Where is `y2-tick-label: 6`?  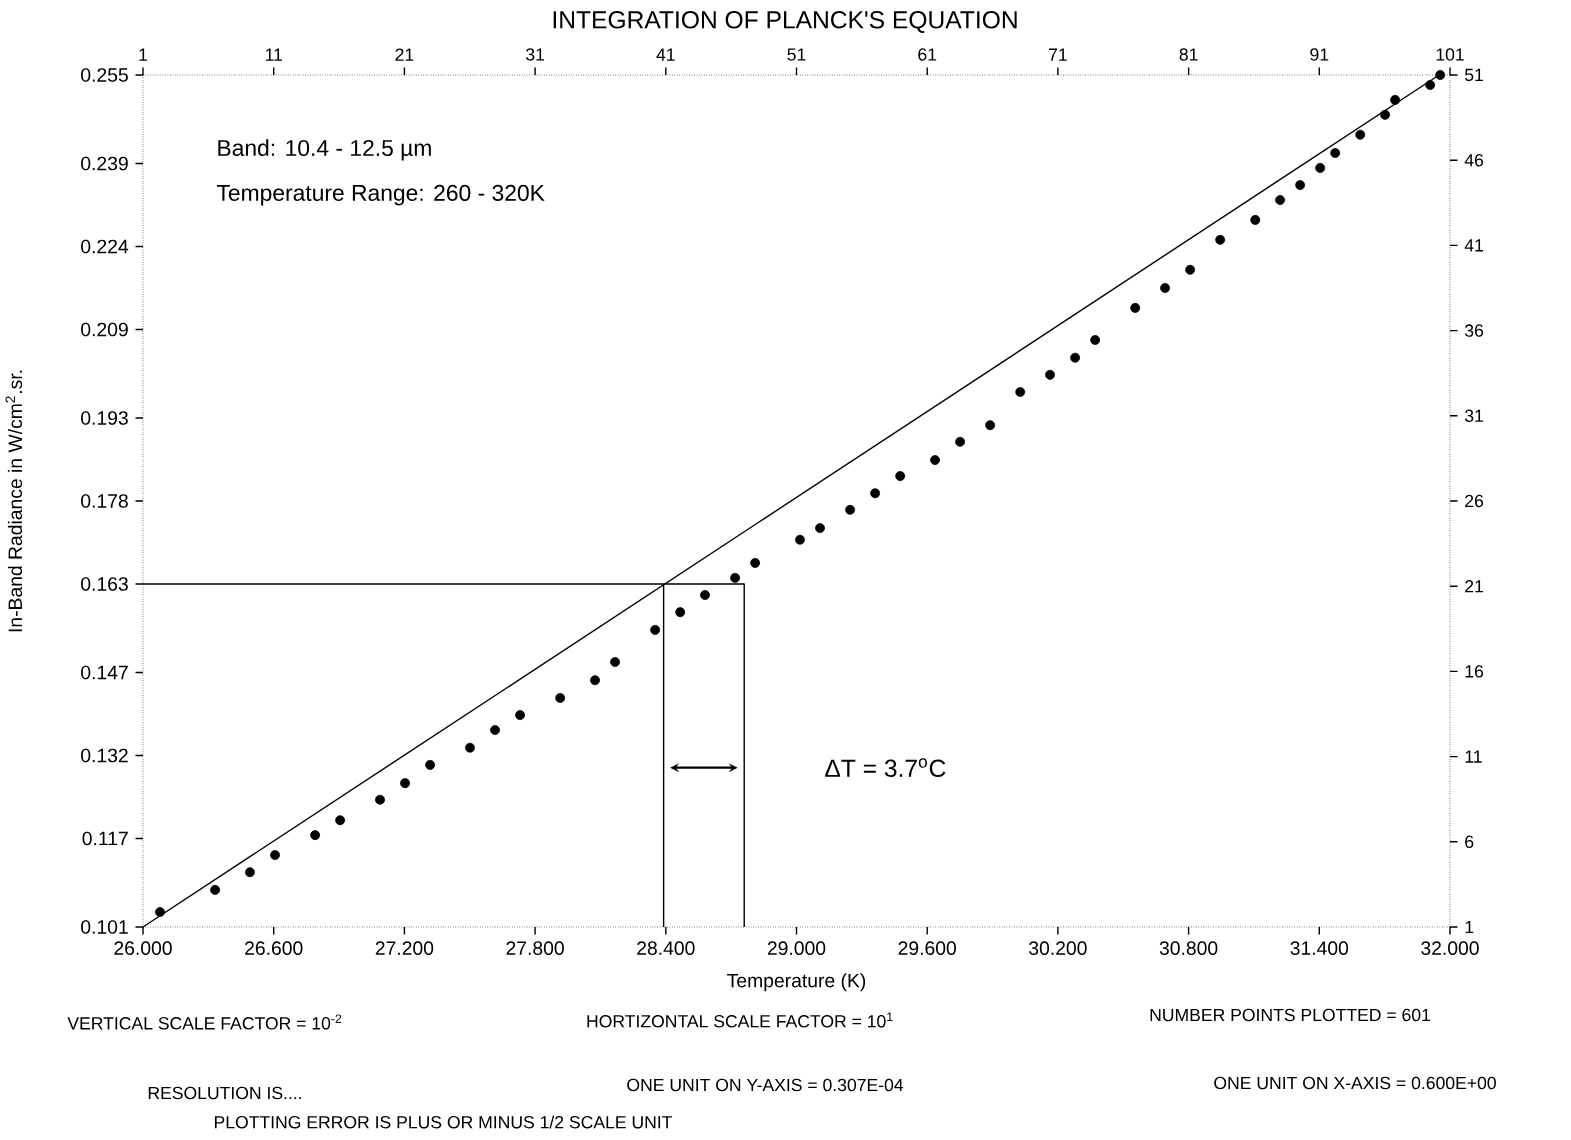
y2-tick-label: 6 is located at coordinates (1469, 841).